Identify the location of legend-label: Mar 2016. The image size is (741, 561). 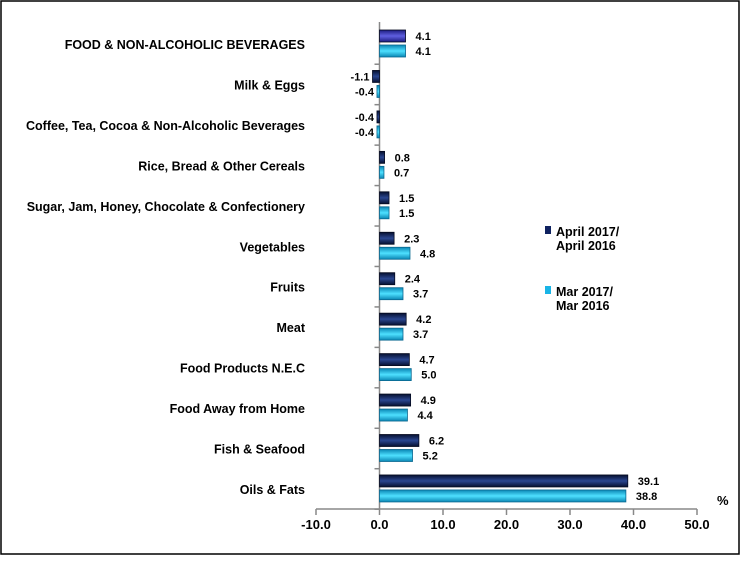
(583, 306).